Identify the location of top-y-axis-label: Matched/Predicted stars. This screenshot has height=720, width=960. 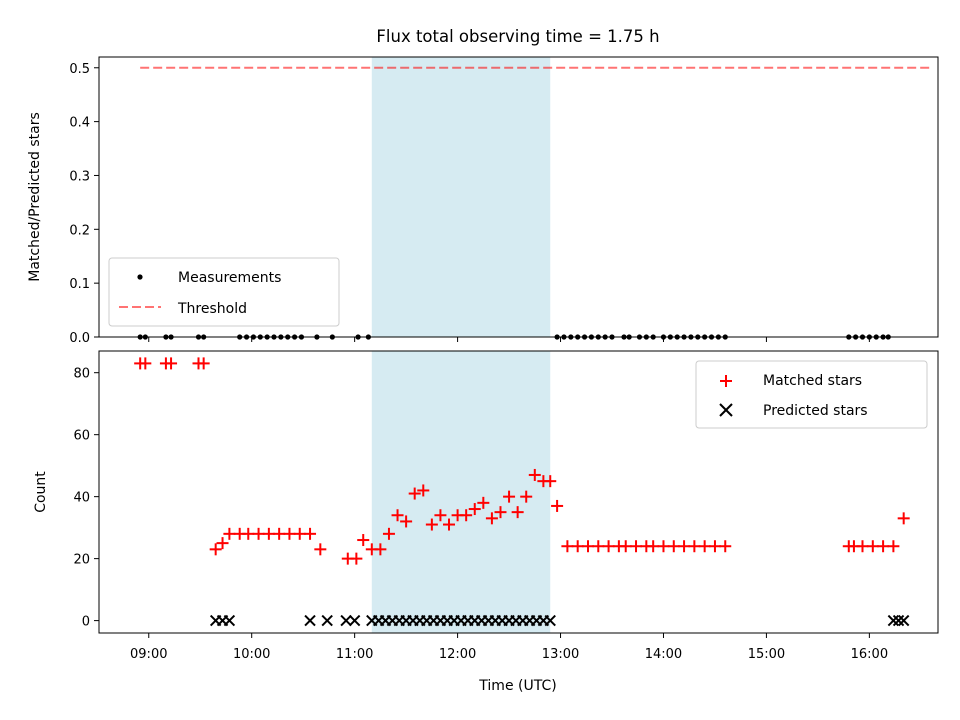
(35, 197).